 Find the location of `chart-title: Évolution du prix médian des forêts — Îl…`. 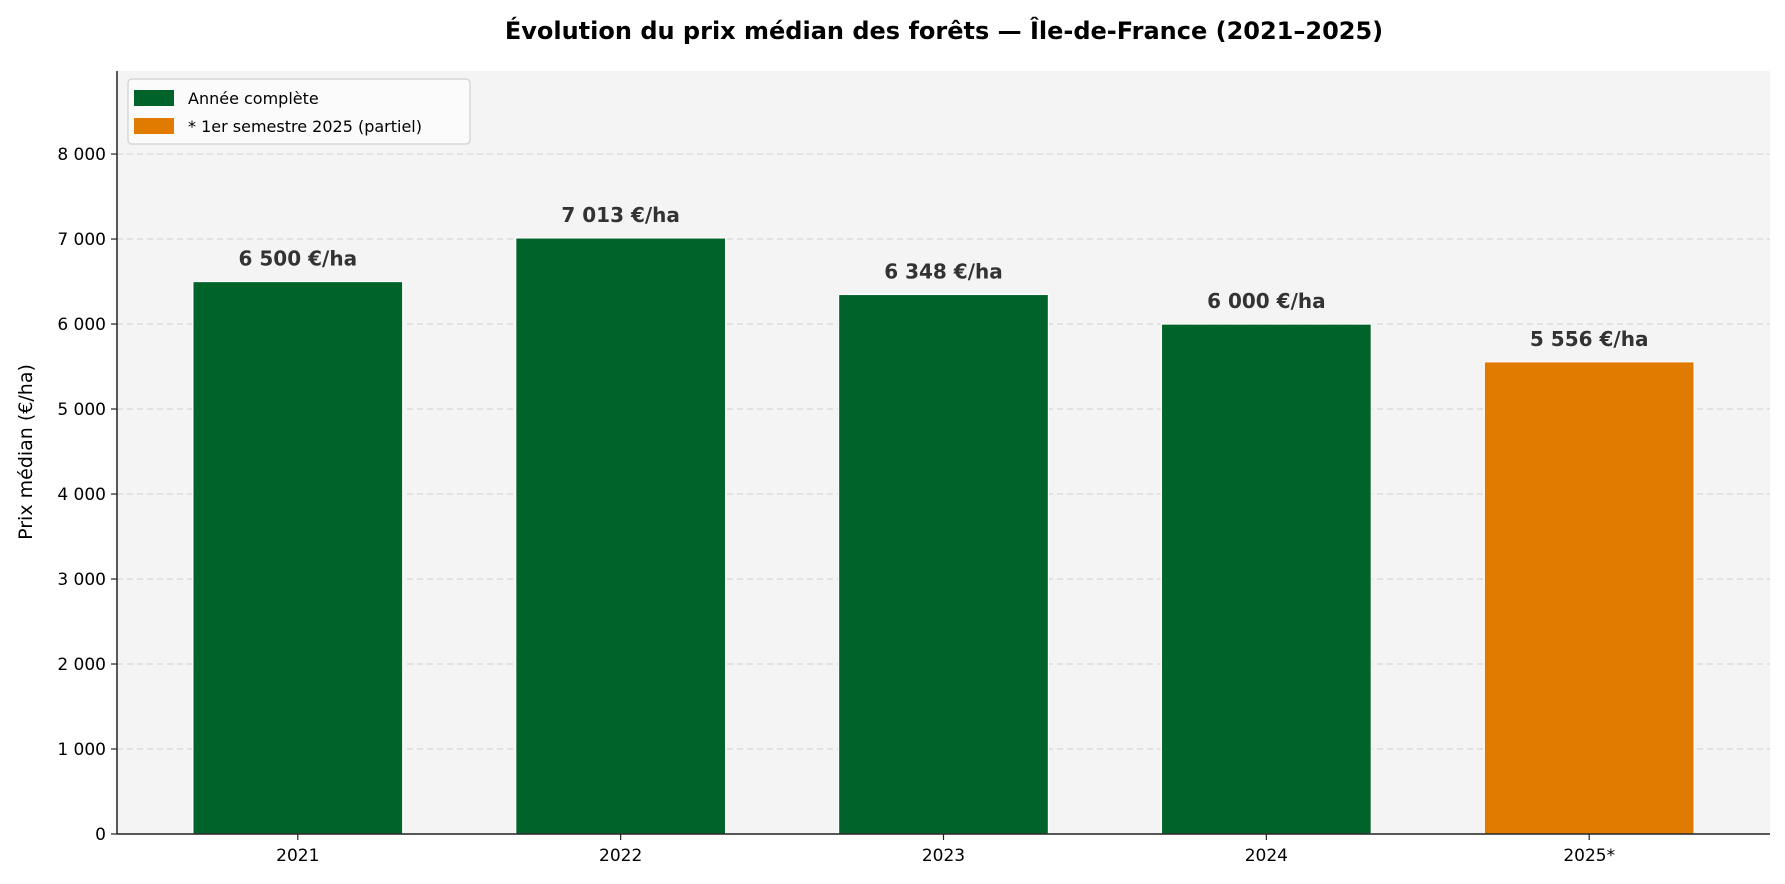

chart-title: Évolution du prix médian des forêts — Îl… is located at coordinates (944, 30).